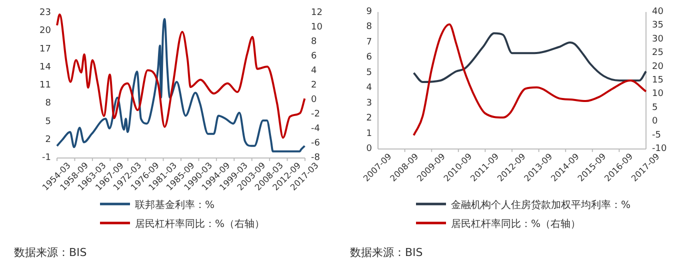 The image size is (673, 268). Describe the element at coordinates (369, 57) in the screenshot. I see `y-tick-label: 6` at that location.